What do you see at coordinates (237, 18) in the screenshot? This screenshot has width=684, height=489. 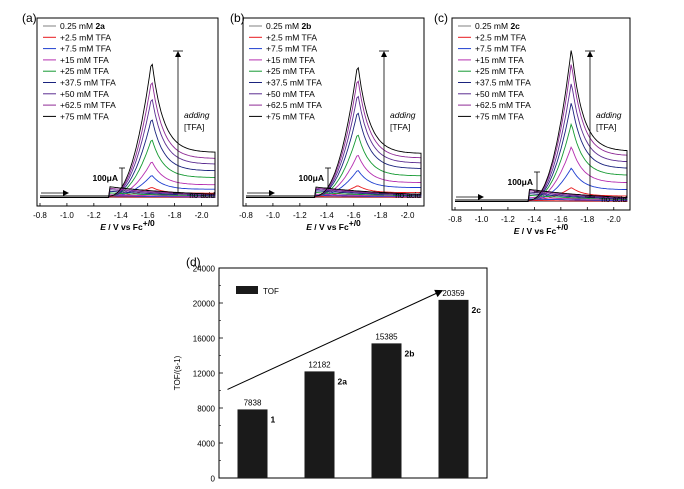 I see `panel-label: (b)` at bounding box center [237, 18].